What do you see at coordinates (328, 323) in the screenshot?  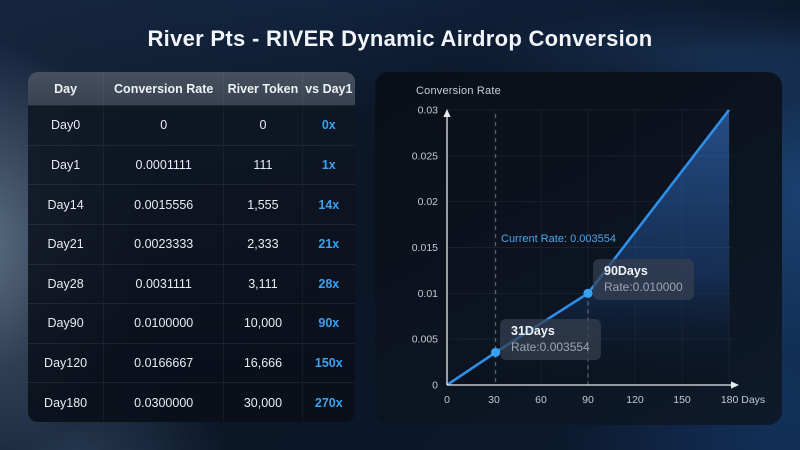 I see `vs-day1-cell: 90x` at bounding box center [328, 323].